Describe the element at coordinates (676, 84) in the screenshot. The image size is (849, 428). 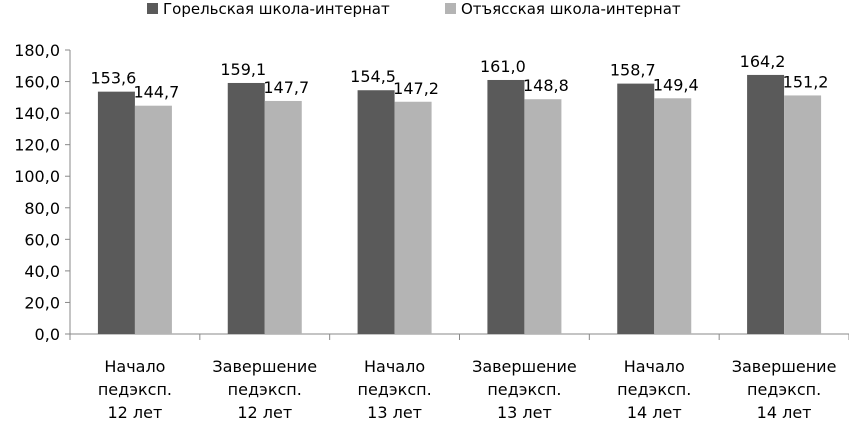
I see `bar-value-label: 149,4` at that location.